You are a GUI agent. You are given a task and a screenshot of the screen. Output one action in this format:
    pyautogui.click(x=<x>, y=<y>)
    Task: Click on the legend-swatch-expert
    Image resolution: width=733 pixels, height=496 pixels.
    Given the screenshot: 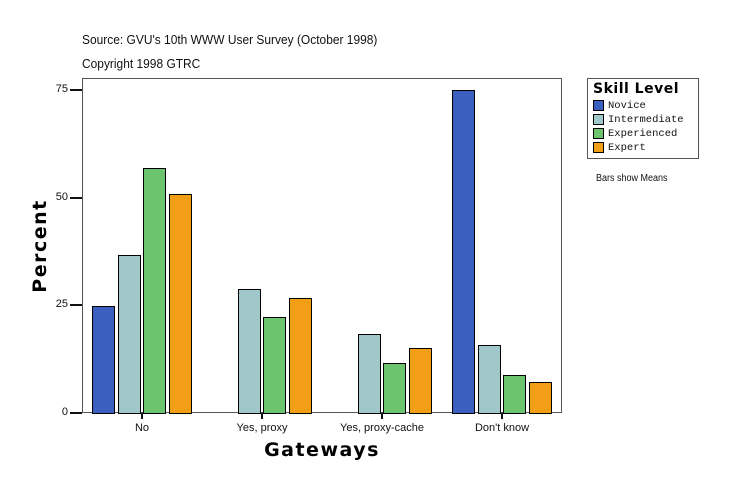 What is the action you would take?
    pyautogui.click(x=598, y=147)
    